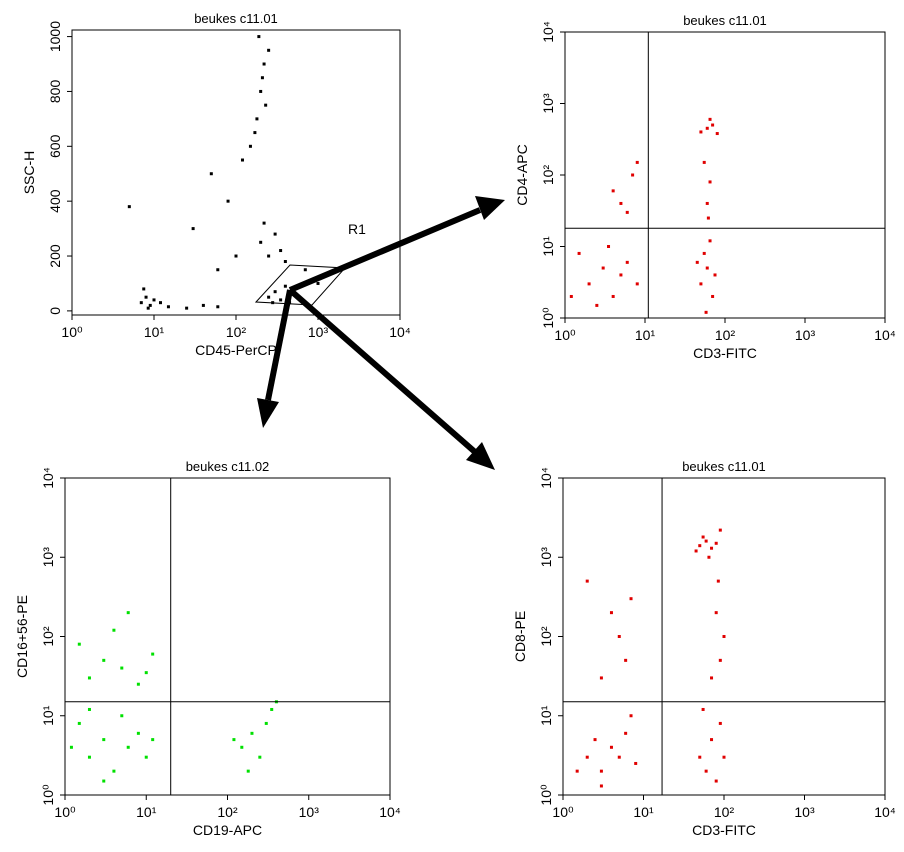 This screenshot has height=852, width=904. I want to click on y-tick-label: 10⁴, so click(546, 478).